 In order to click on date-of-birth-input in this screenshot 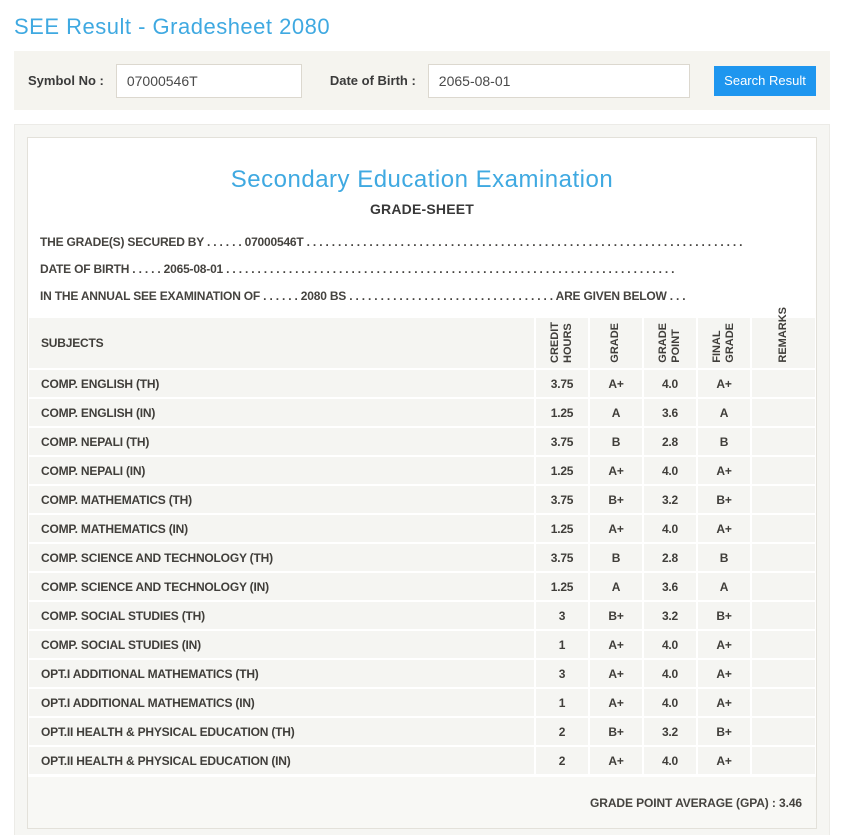, I will do `click(558, 80)`.